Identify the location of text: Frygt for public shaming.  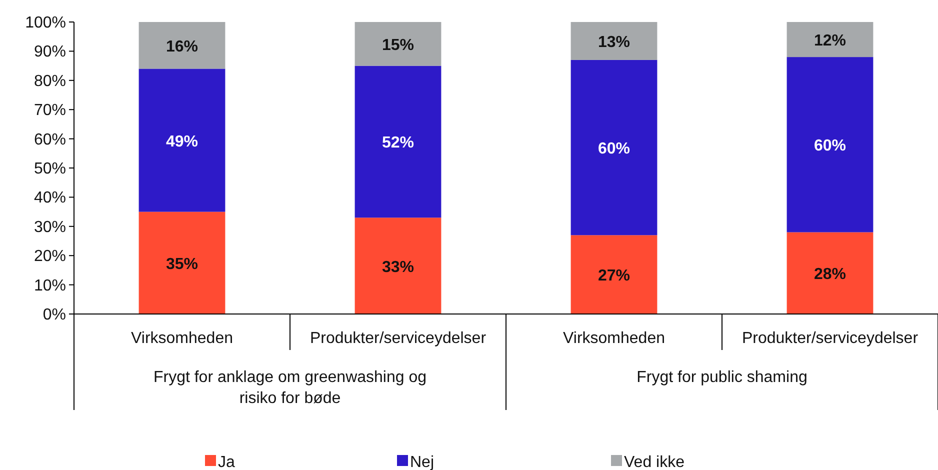
(722, 377).